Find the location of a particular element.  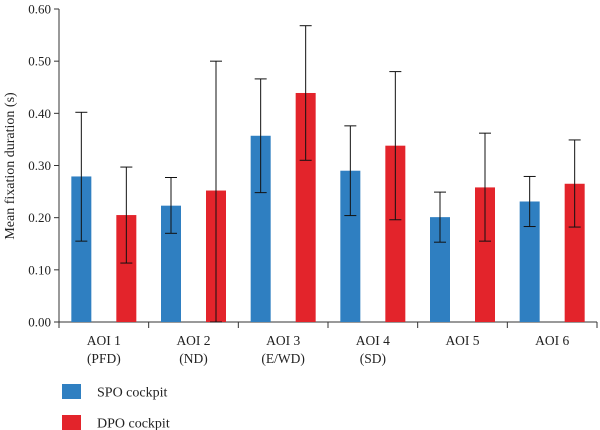

legend: SPO cockpit DPO cockpit is located at coordinates (116, 407).